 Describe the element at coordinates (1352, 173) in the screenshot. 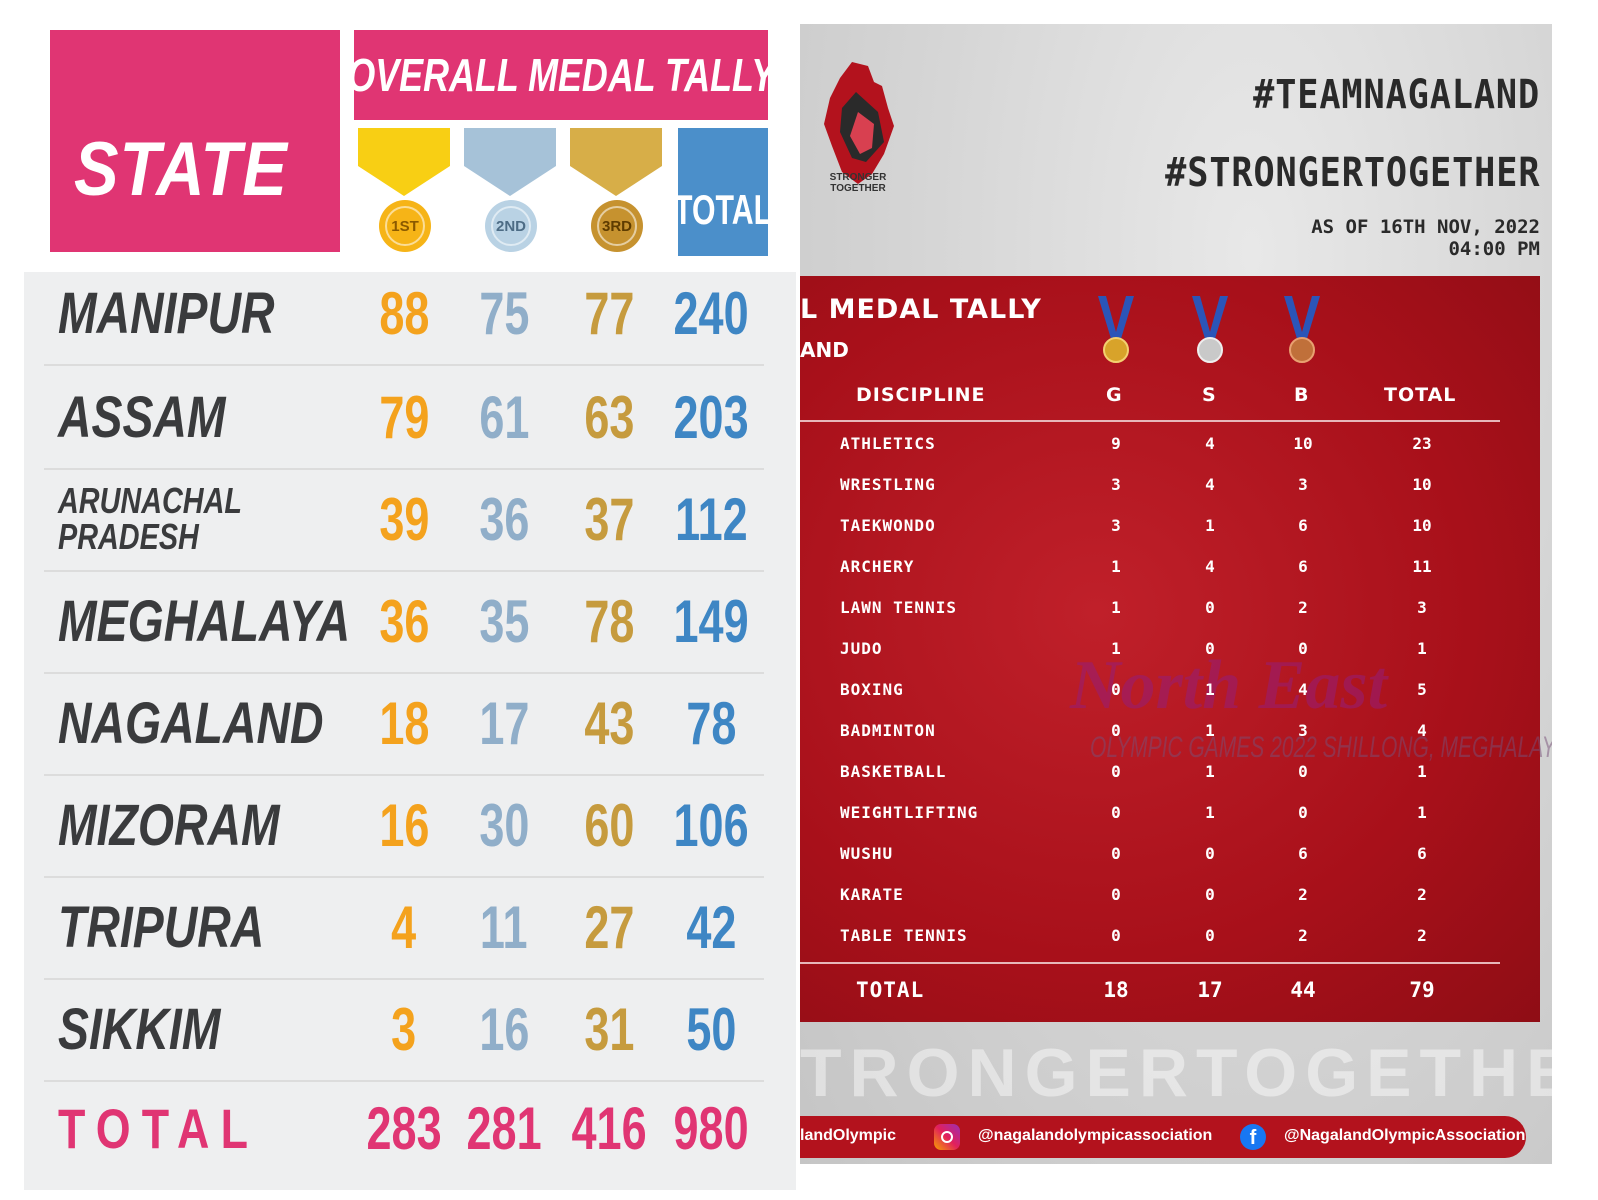

I see `hashtag-stronger-together: #STRONGERTOGETHER` at that location.